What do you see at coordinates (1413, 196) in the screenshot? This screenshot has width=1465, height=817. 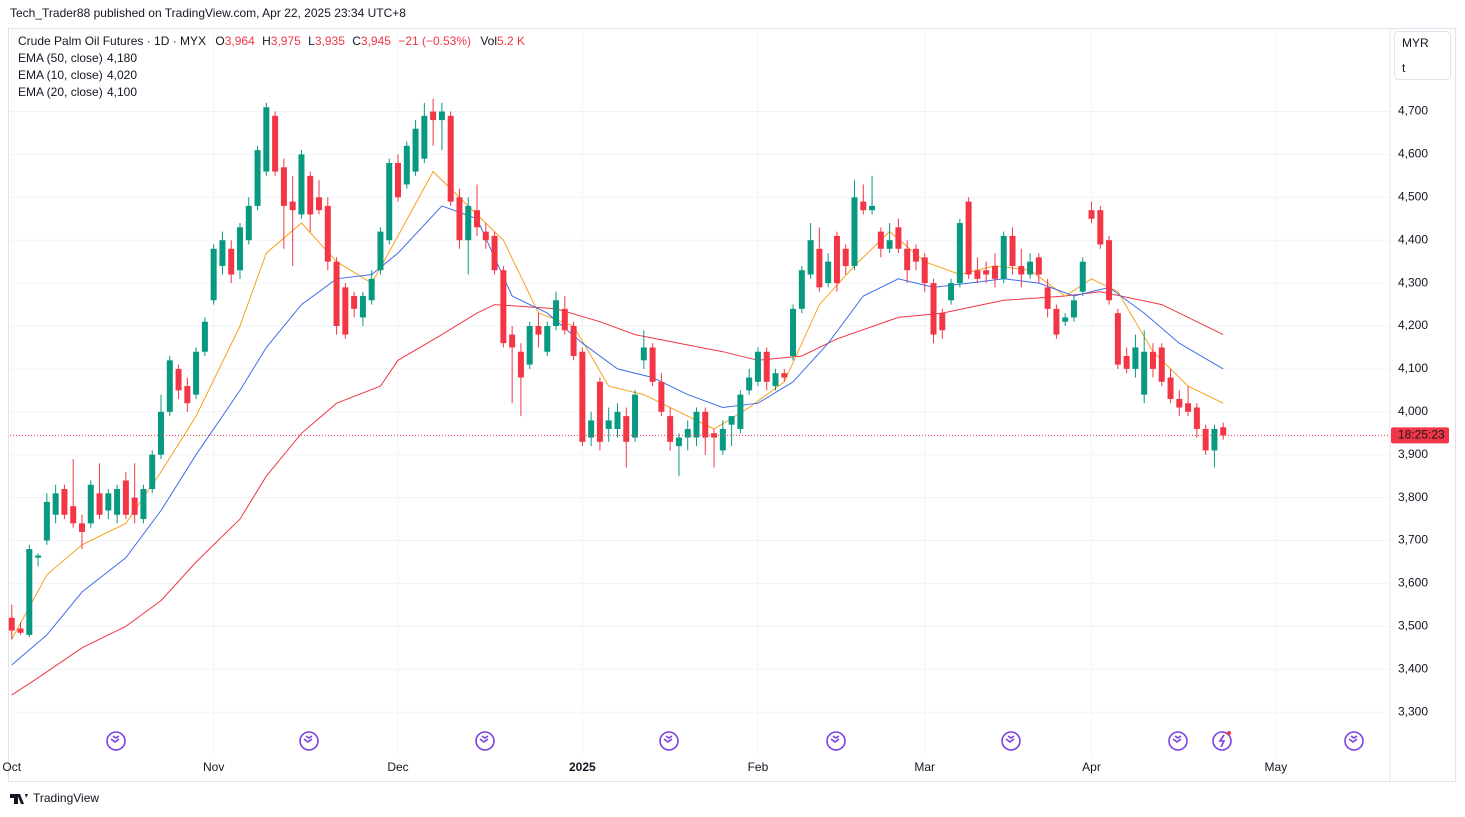 I see `y-tick-label: 4,500` at bounding box center [1413, 196].